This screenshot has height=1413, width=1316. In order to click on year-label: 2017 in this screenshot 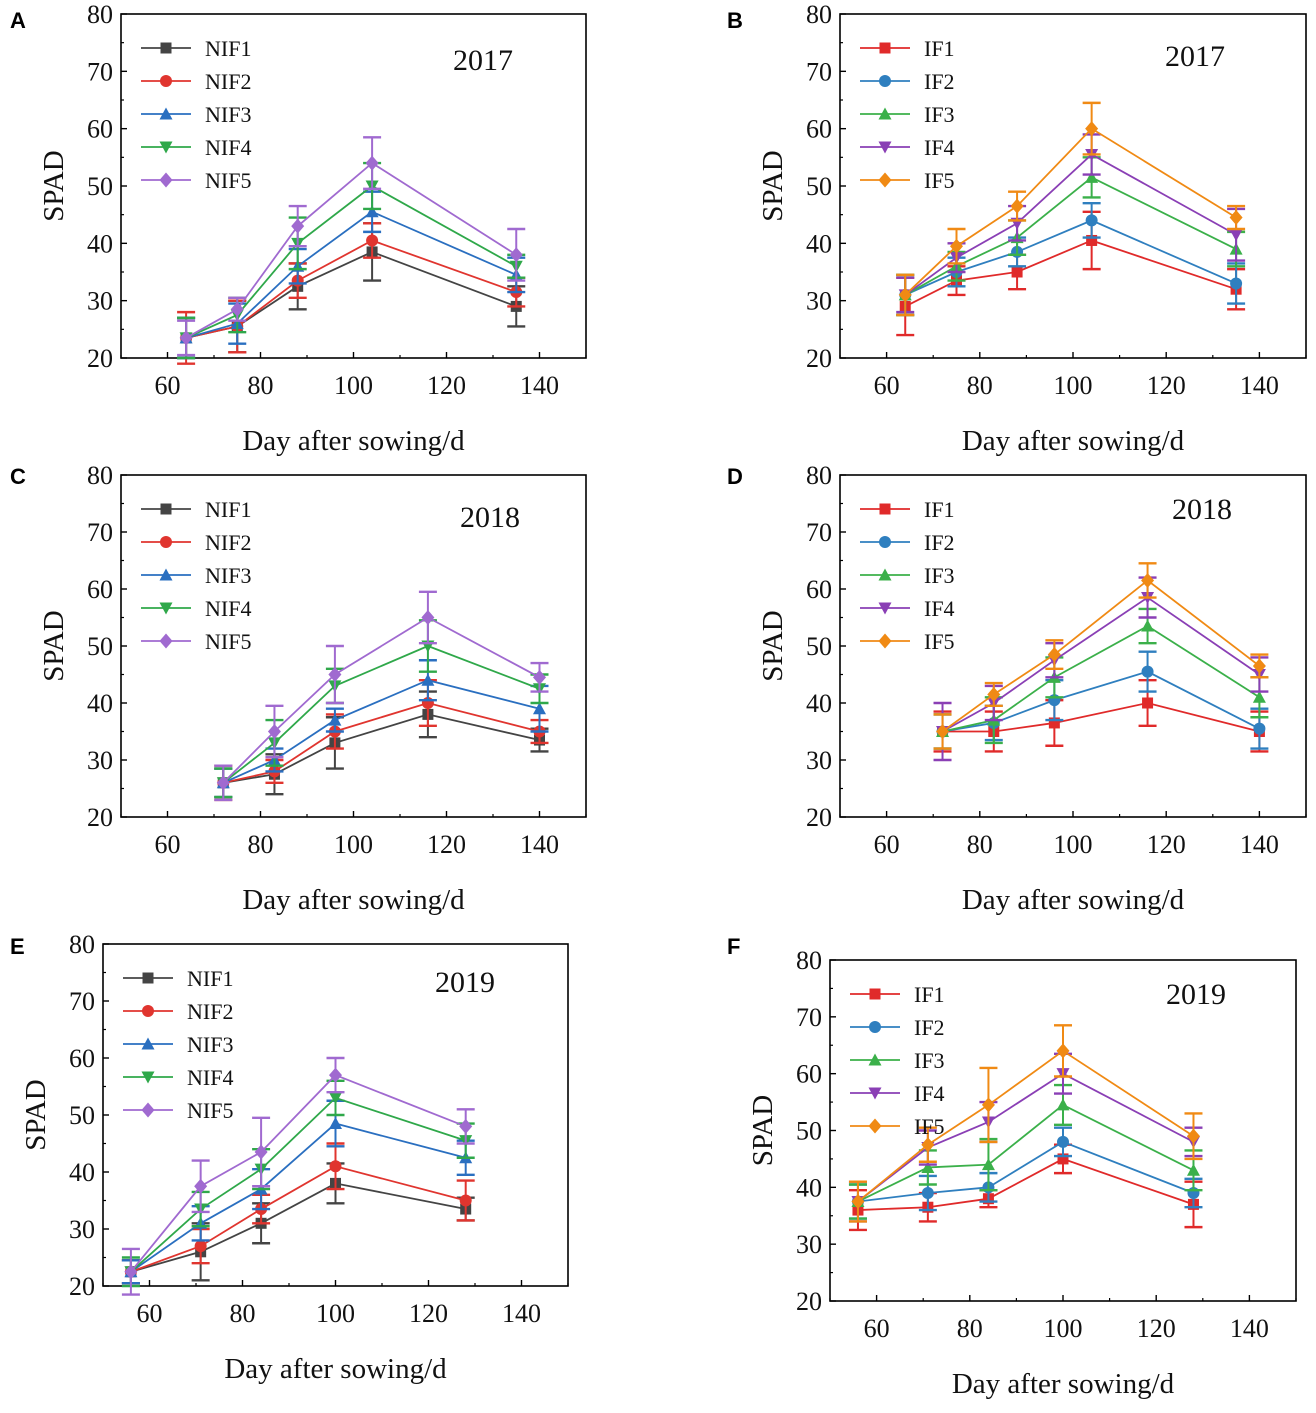, I will do `click(1195, 56)`.